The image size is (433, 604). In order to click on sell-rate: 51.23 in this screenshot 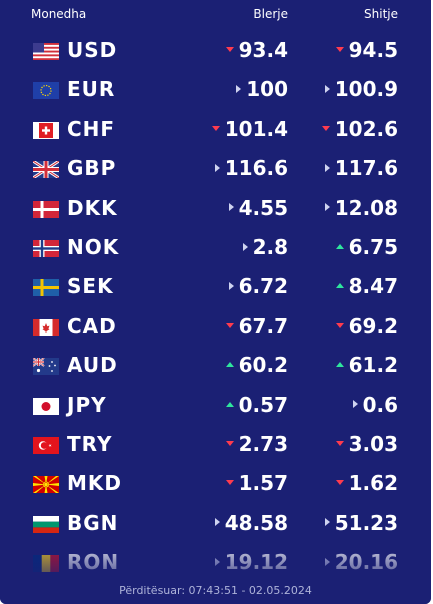, I will do `click(361, 522)`.